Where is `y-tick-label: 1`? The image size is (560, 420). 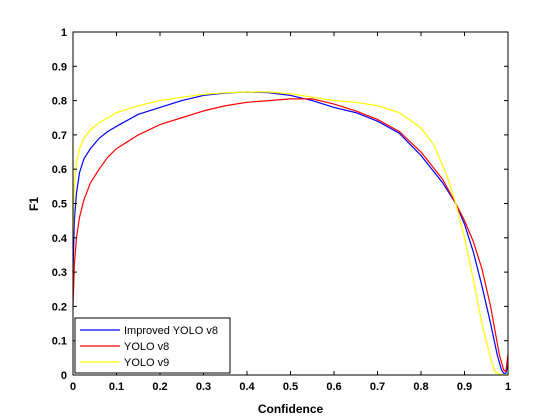
y-tick-label: 1 is located at coordinates (64, 33).